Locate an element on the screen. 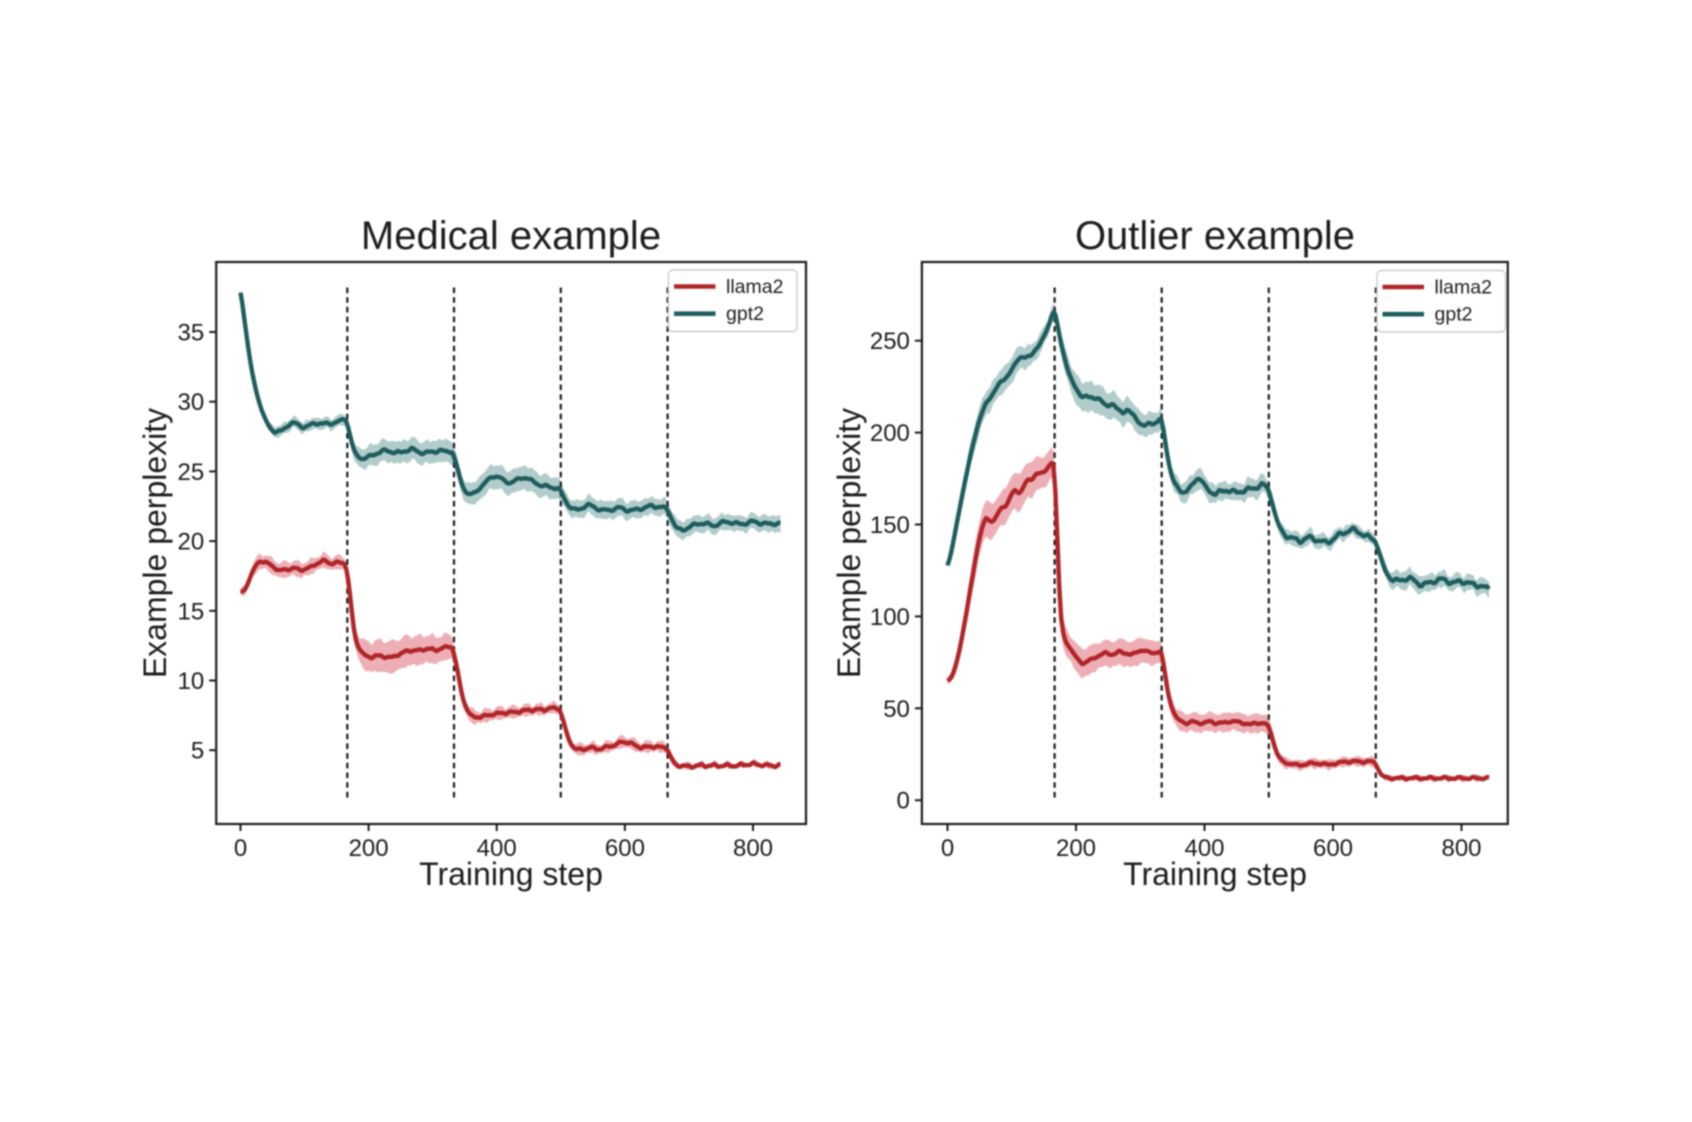  svg-text: 15 is located at coordinates (190, 611).